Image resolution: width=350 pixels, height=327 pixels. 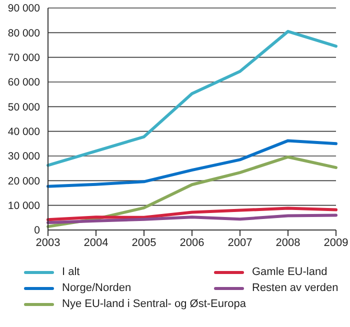 What do you see at coordinates (295, 288) in the screenshot?
I see `legend-label: Resten av verden` at bounding box center [295, 288].